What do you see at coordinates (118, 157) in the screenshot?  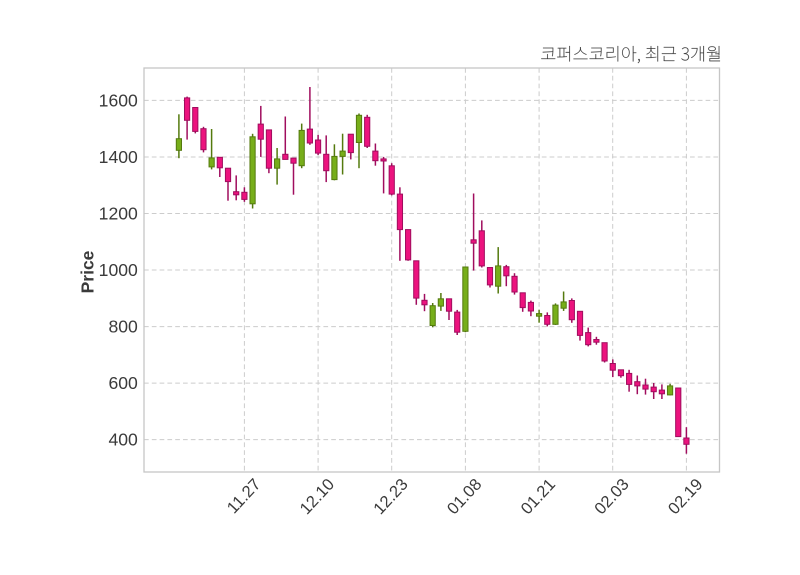 I see `svg-text: 1400` at bounding box center [118, 157].